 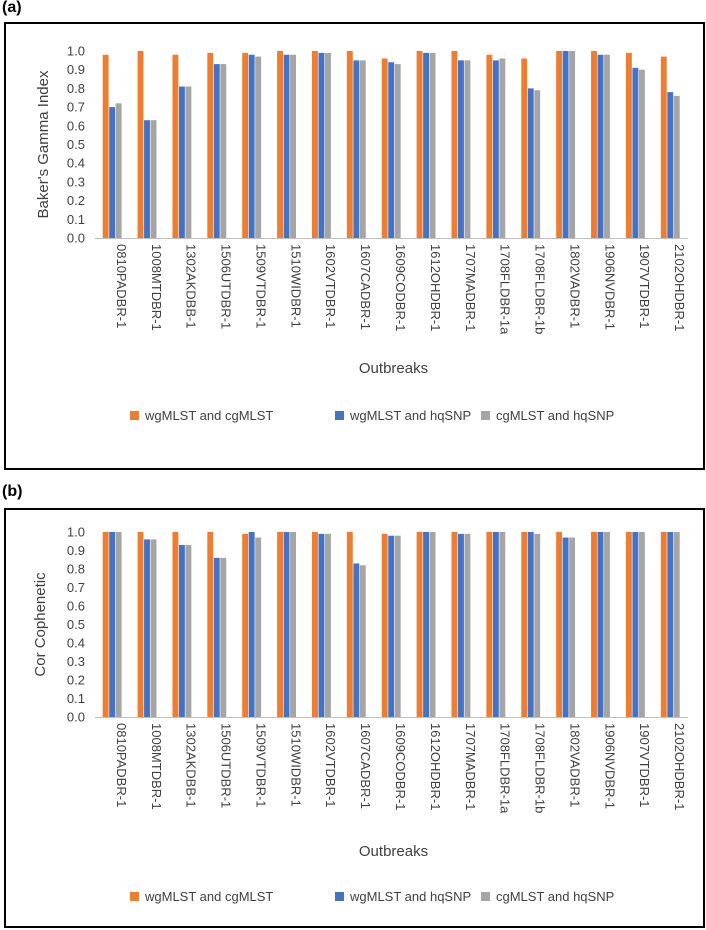 What do you see at coordinates (121, 286) in the screenshot?
I see `x-tick-label: 0810PADBR-1` at bounding box center [121, 286].